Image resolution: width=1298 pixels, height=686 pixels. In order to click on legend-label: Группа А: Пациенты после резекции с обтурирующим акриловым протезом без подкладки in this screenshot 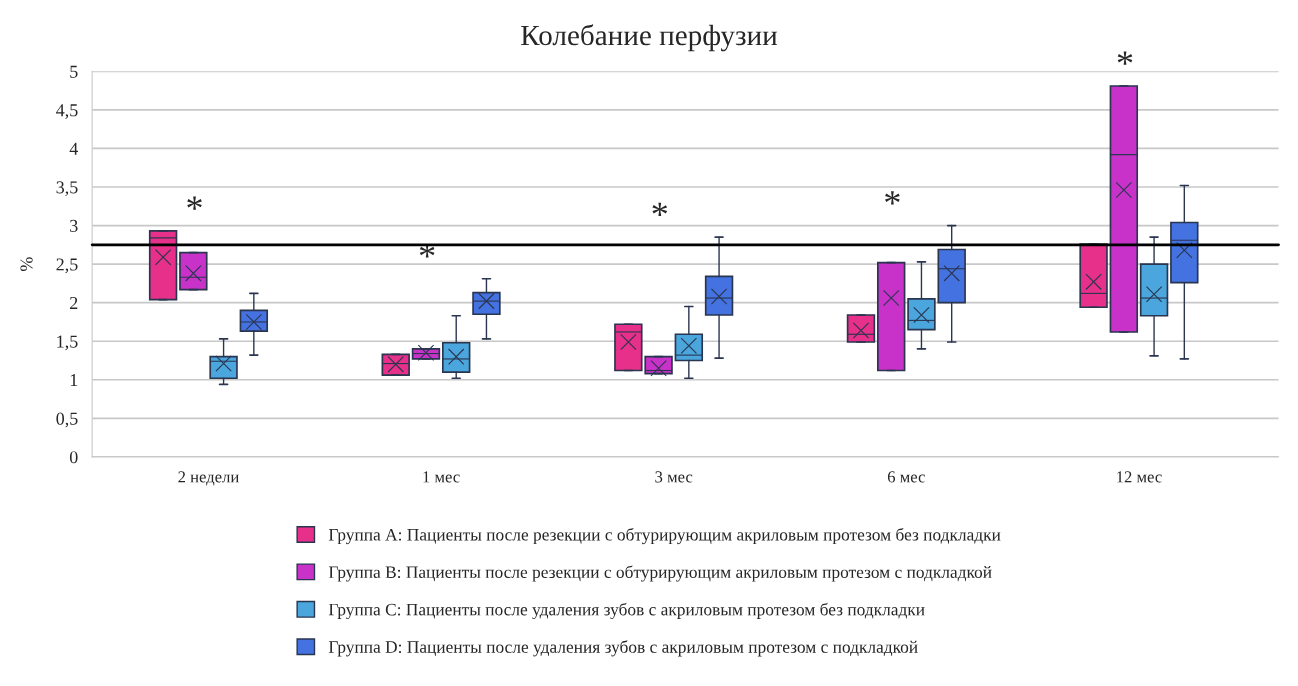, I will do `click(664, 536)`.